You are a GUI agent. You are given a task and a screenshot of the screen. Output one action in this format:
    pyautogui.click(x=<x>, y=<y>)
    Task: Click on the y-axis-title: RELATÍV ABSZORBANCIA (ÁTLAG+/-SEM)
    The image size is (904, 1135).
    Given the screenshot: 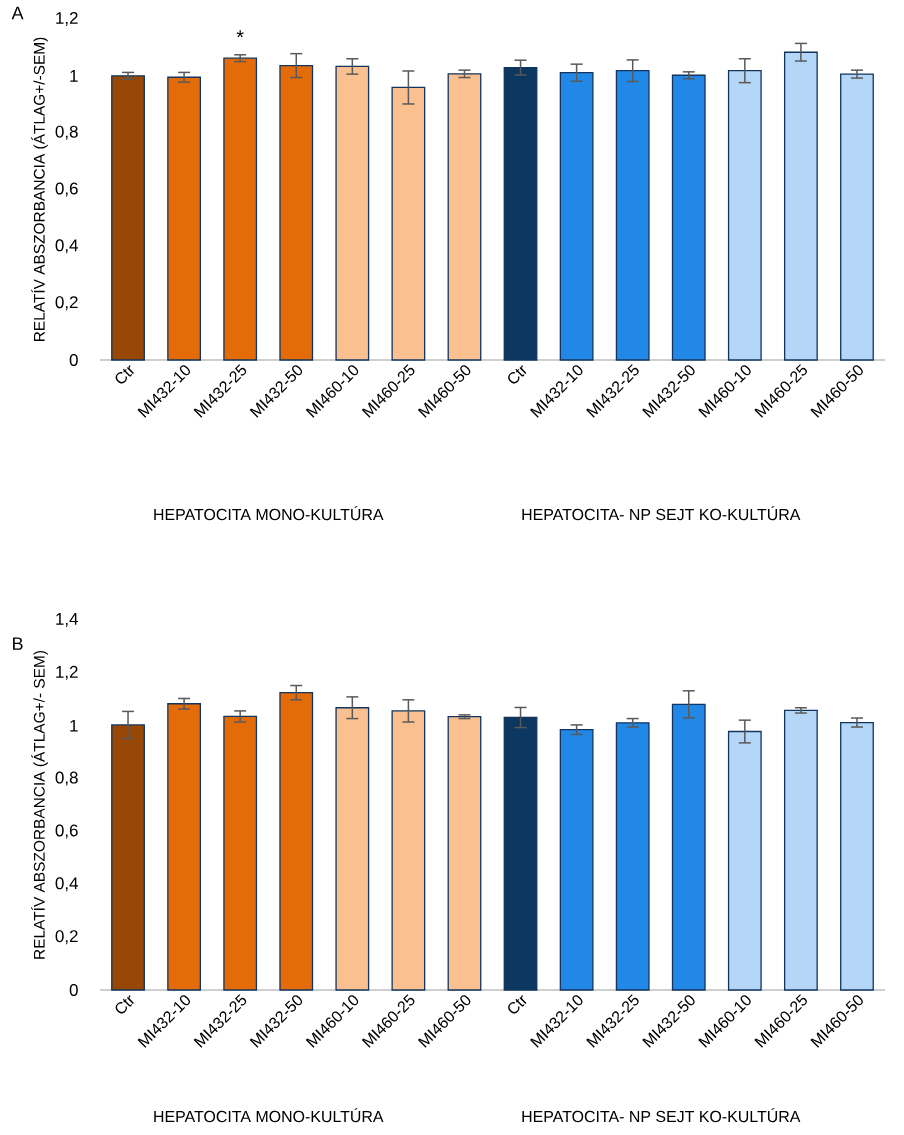 What is the action you would take?
    pyautogui.click(x=39, y=189)
    